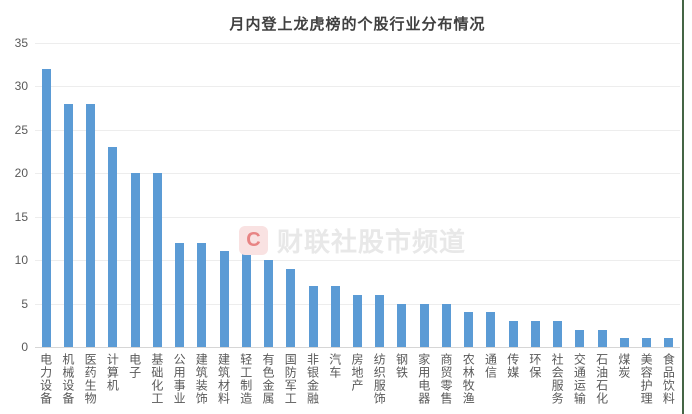 The height and width of the screenshot is (414, 692). I want to click on x-axis-category-label: 传媒, so click(512, 366).